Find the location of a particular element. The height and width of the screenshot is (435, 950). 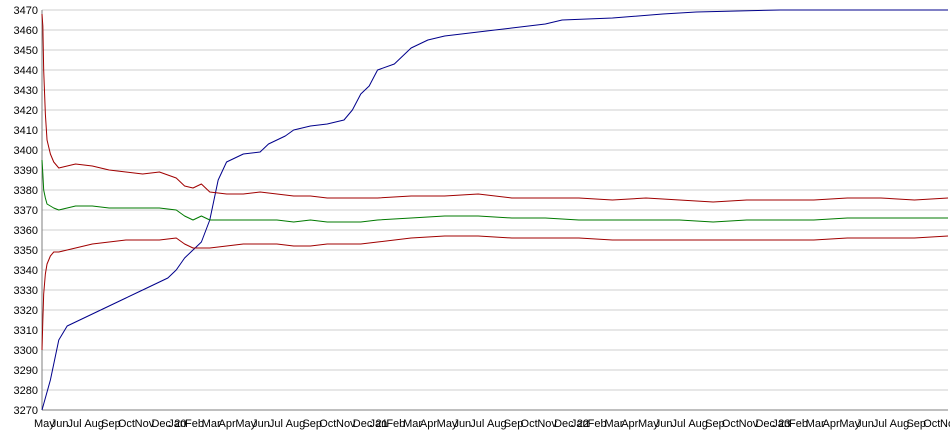

x-tick-year-label: 22 is located at coordinates (583, 424).